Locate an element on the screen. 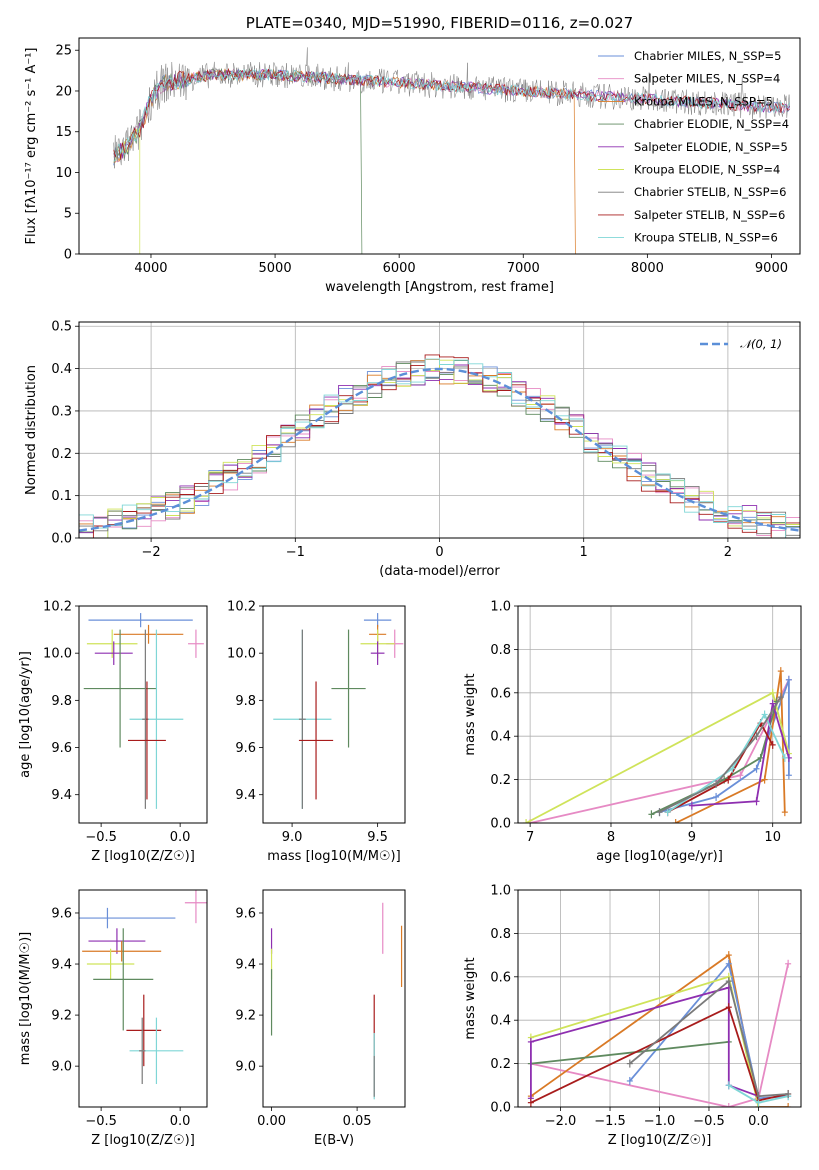  x-tick-label: 9.0 is located at coordinates (292, 837).